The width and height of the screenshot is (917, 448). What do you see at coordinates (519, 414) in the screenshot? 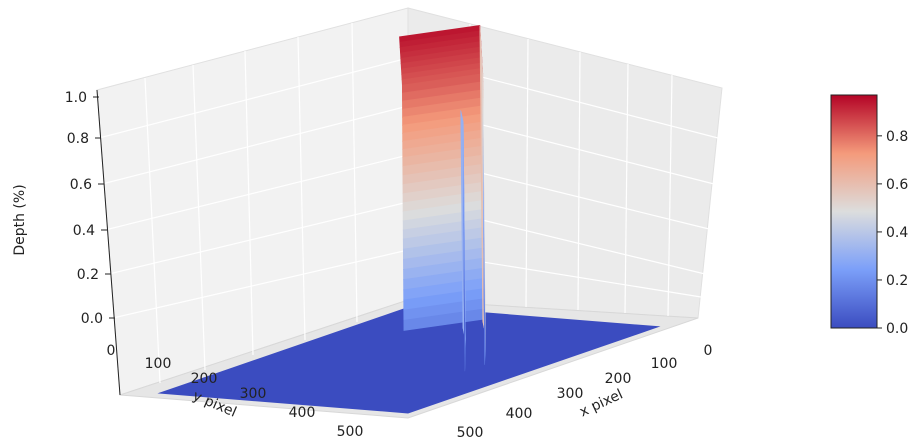
I see `x-tick-label: 400` at bounding box center [519, 414].